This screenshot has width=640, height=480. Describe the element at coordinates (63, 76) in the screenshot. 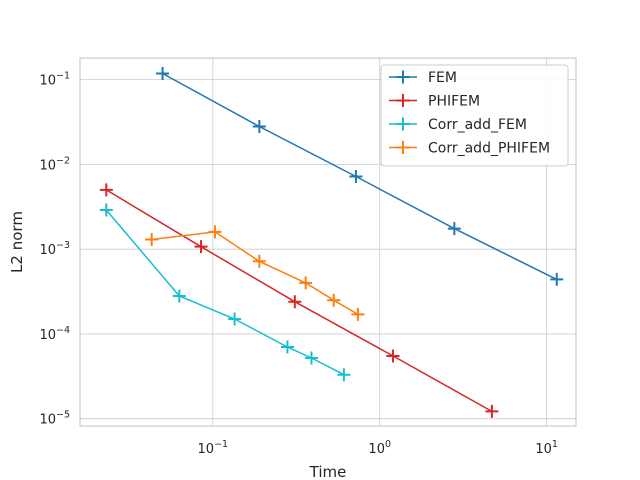

I see `y-tick-exponent: −1` at that location.